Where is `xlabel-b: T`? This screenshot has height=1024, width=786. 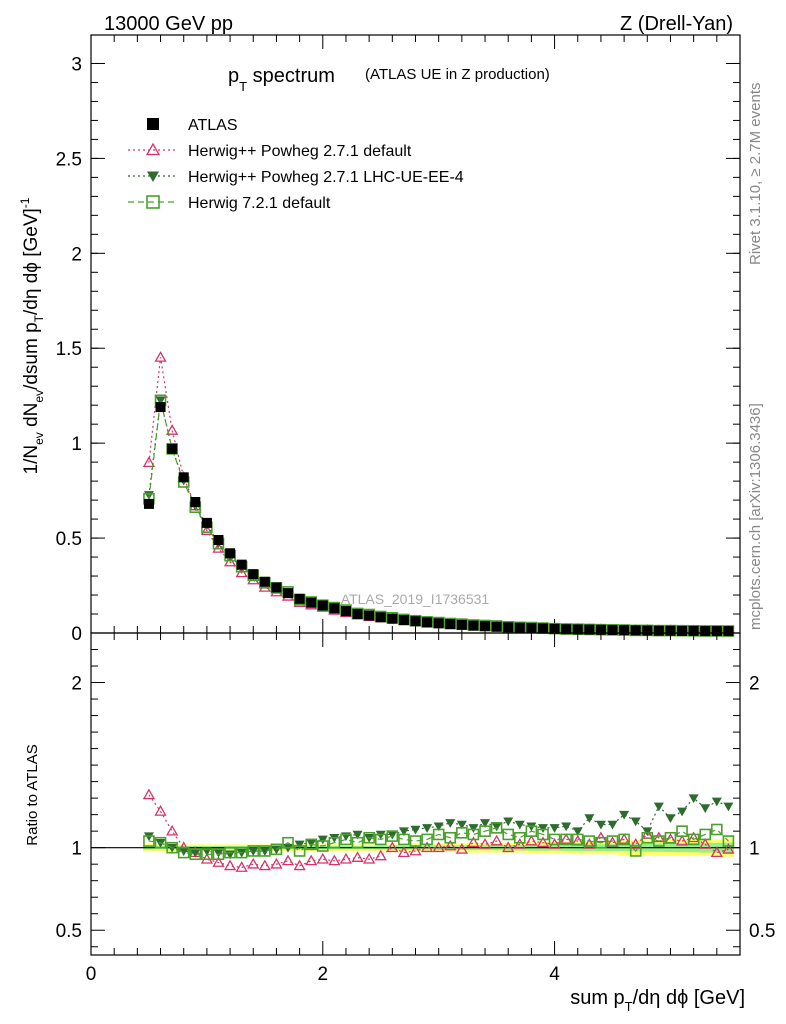 xlabel-b: T is located at coordinates (629, 1006).